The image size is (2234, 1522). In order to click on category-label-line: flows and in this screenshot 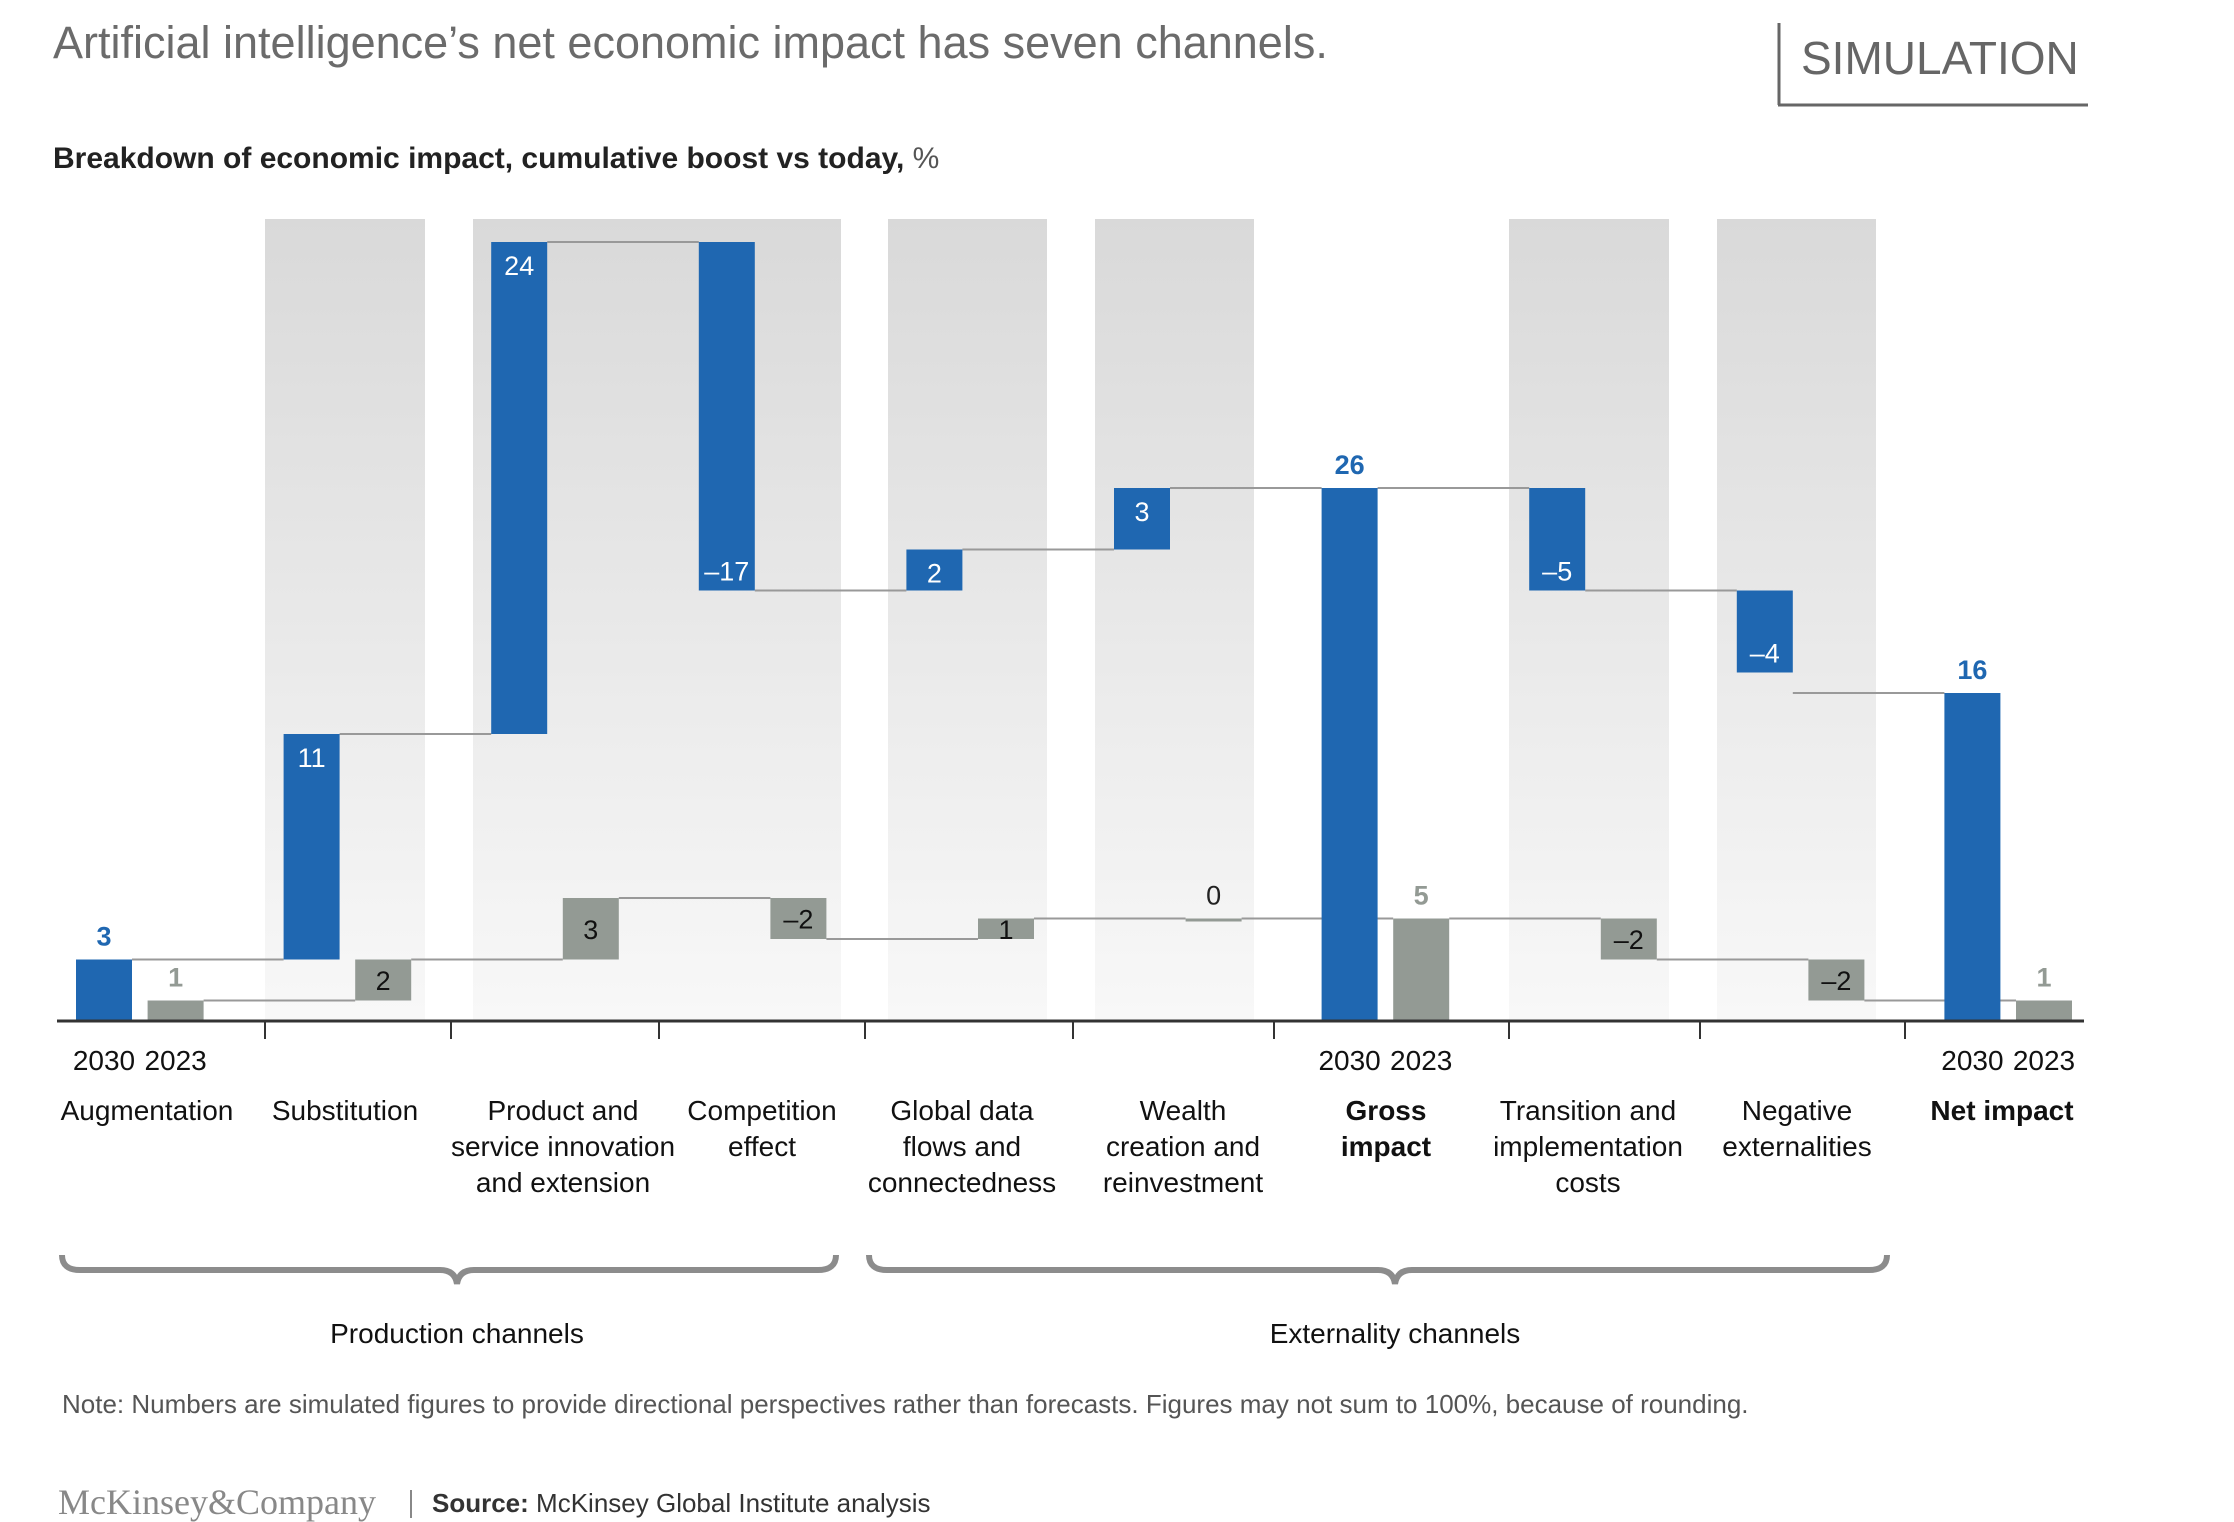, I will do `click(962, 1146)`.